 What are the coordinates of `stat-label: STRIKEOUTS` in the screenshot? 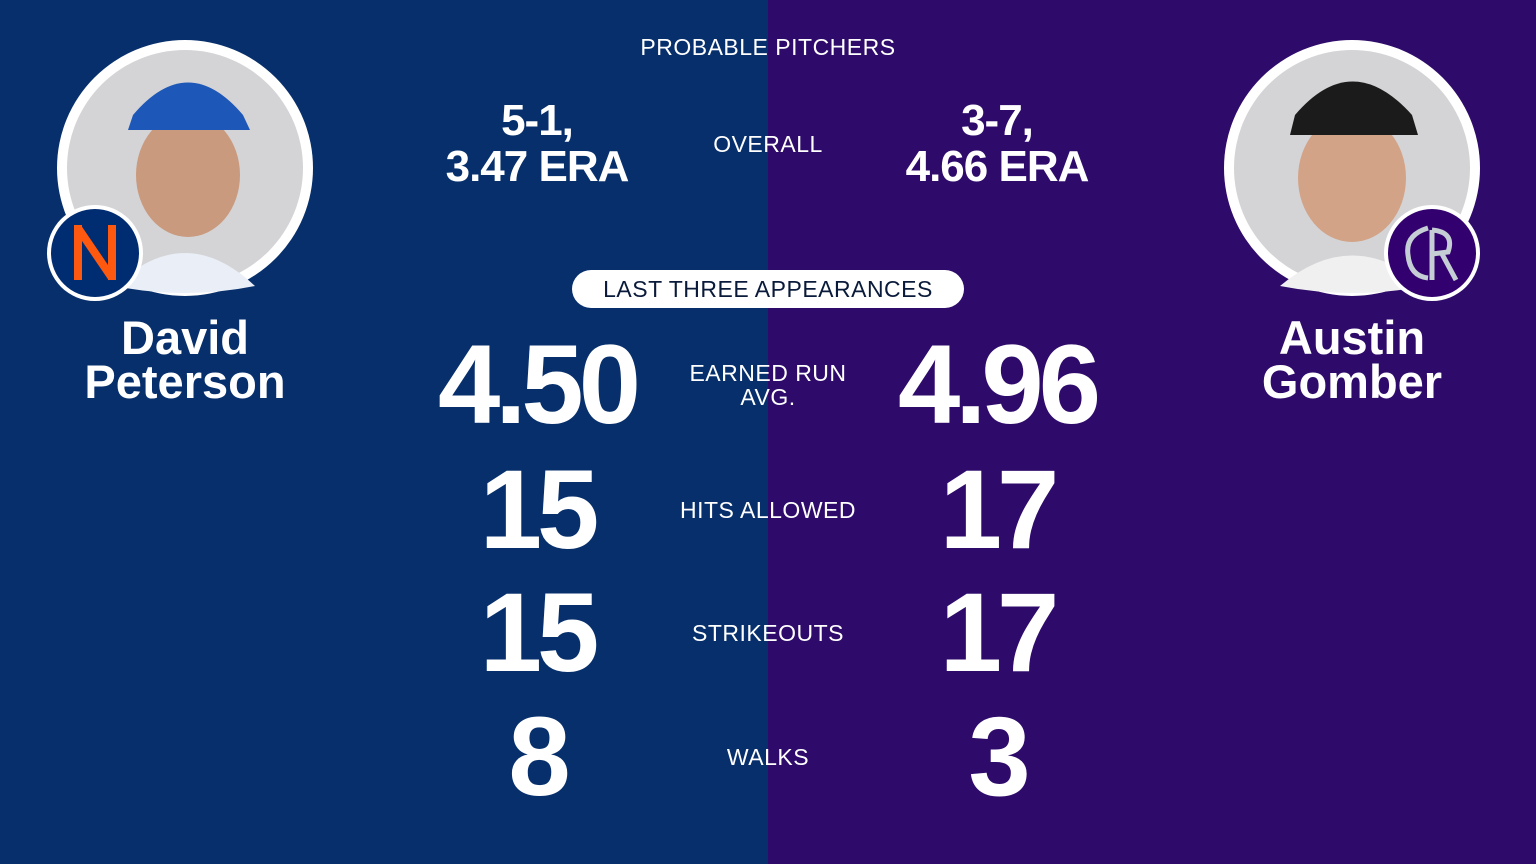 It's located at (768, 633).